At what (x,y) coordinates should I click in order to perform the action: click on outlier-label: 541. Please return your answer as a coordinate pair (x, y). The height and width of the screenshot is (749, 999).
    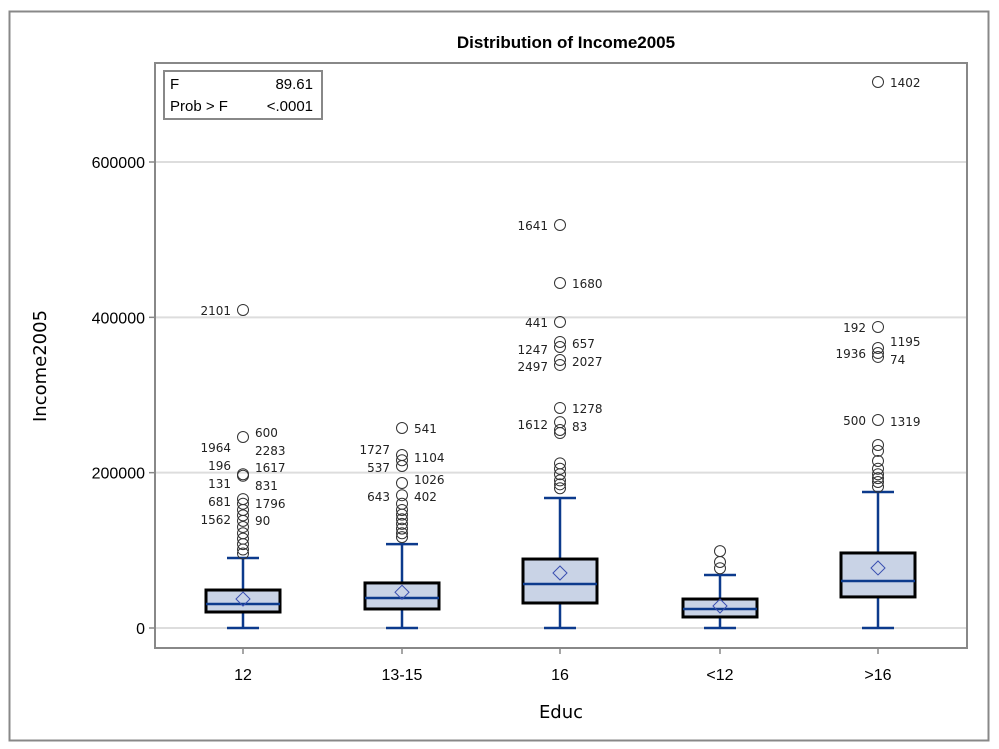
    Looking at the image, I should click on (425, 429).